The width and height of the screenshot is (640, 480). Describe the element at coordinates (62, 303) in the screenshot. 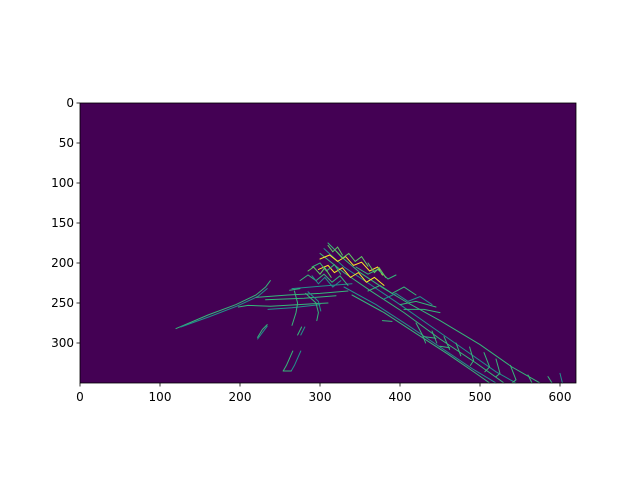

I see `y-tick-label: 250` at that location.